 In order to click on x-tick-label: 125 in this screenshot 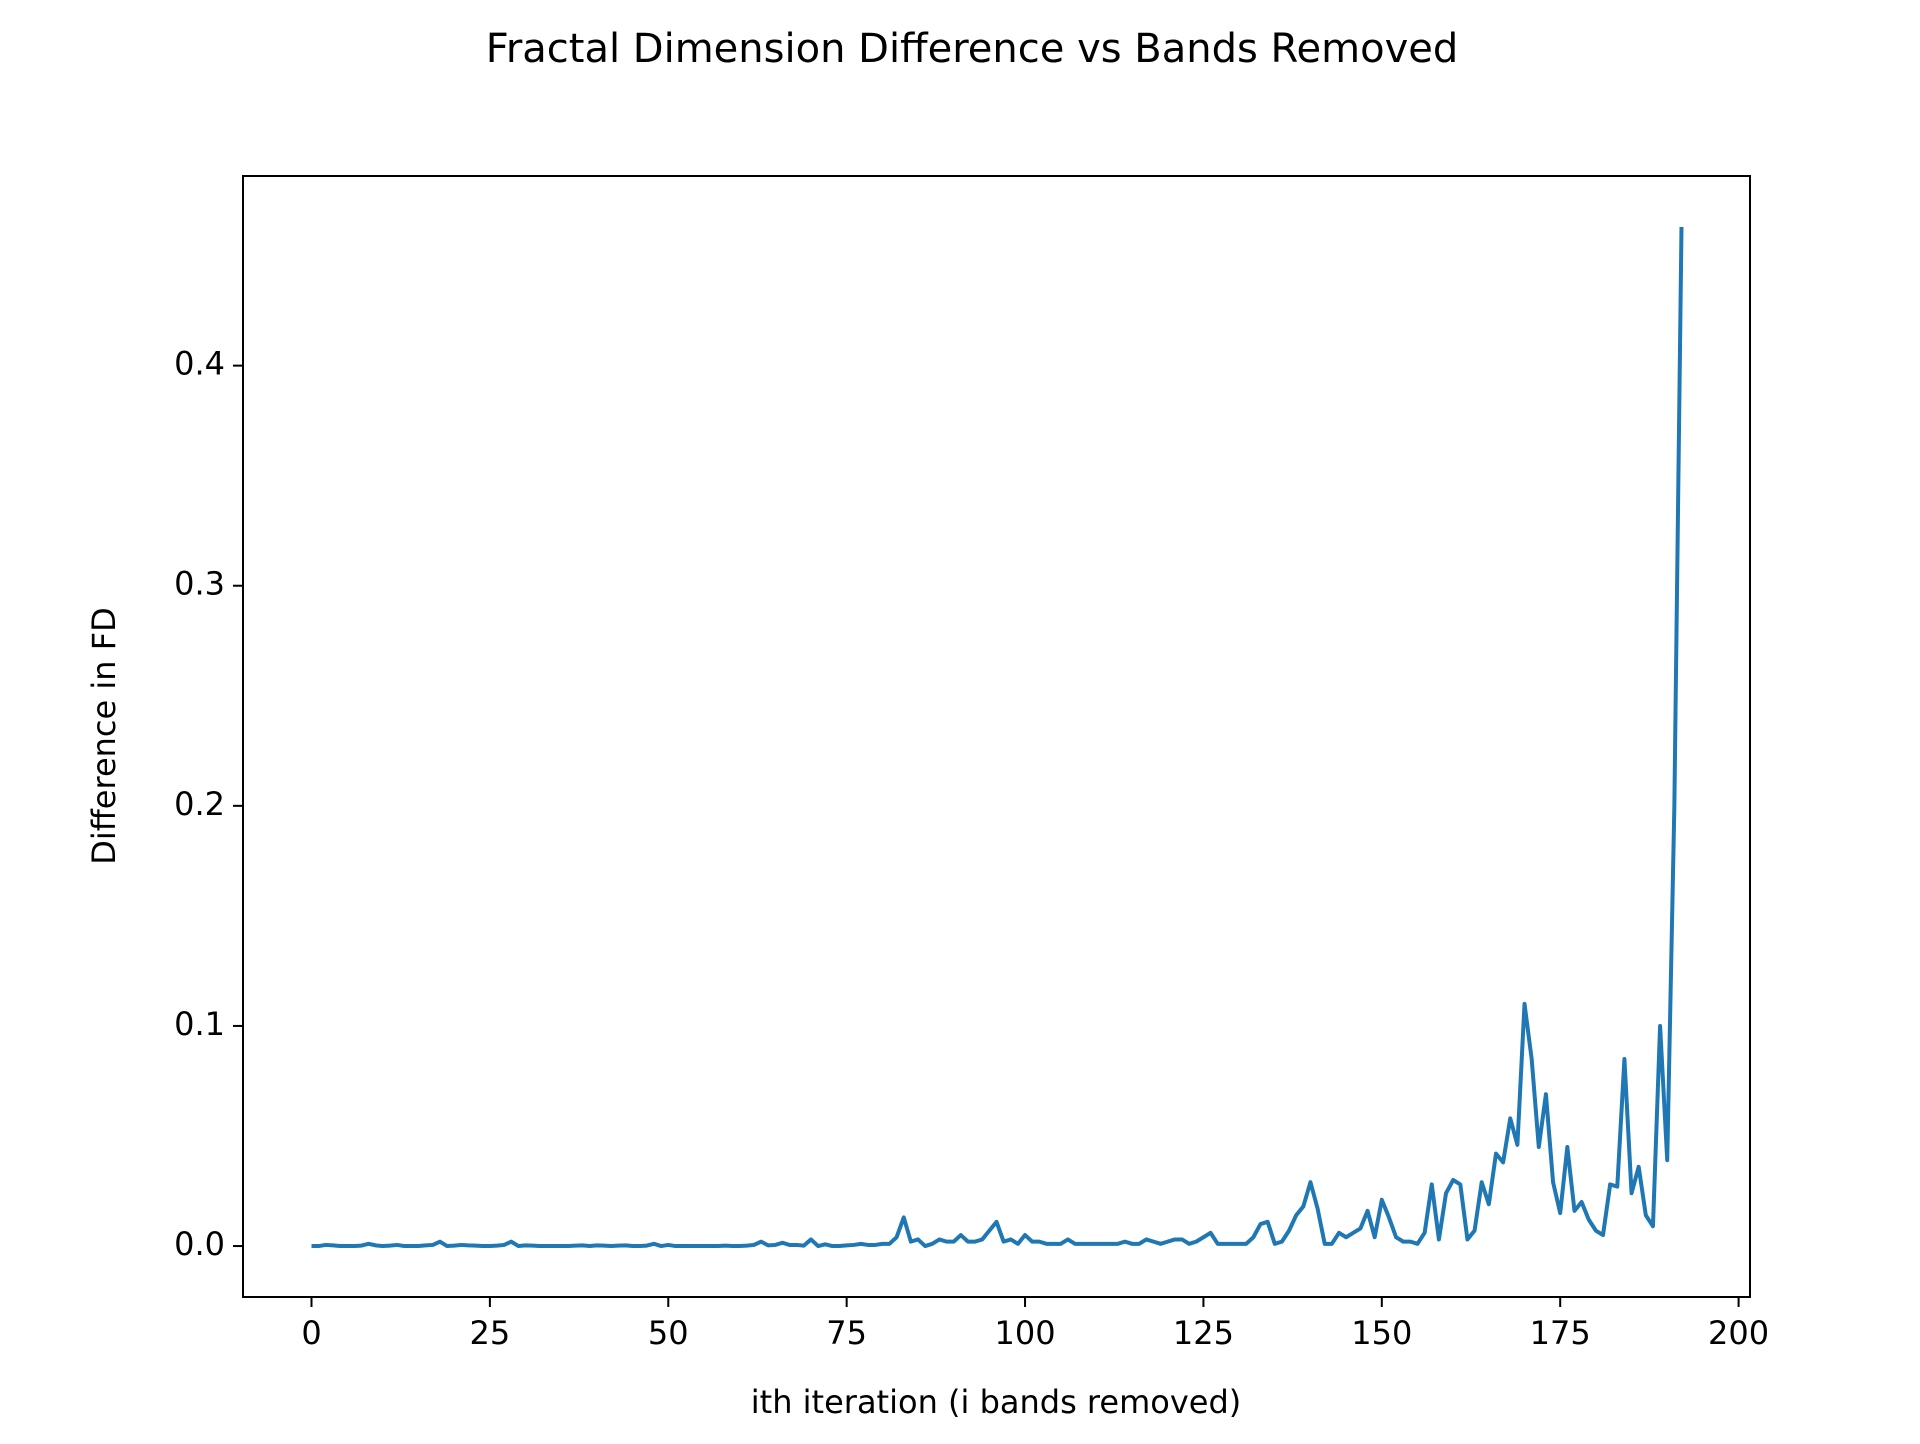, I will do `click(1203, 1333)`.